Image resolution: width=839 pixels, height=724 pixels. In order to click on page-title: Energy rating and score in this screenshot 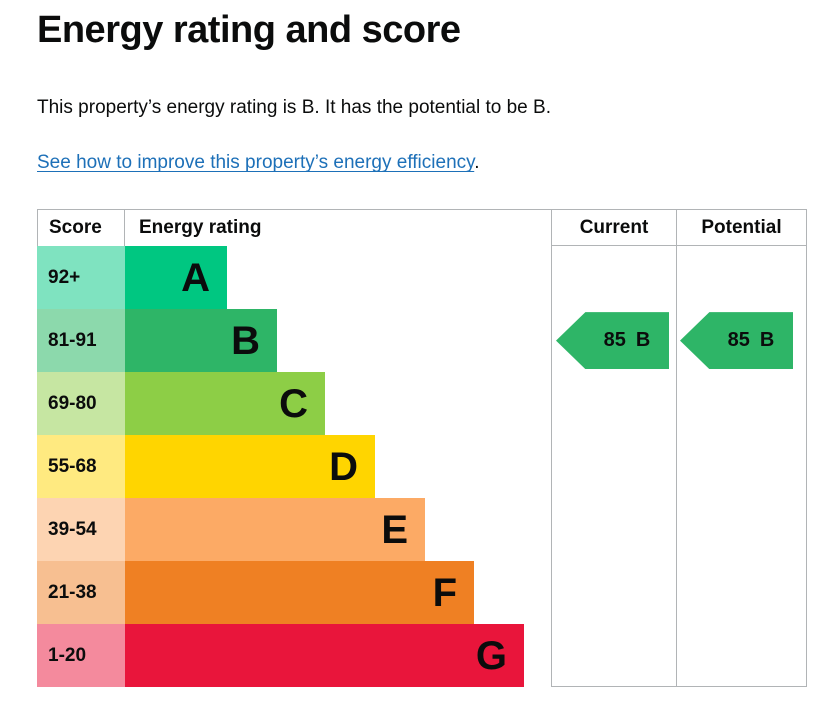, I will do `click(249, 30)`.